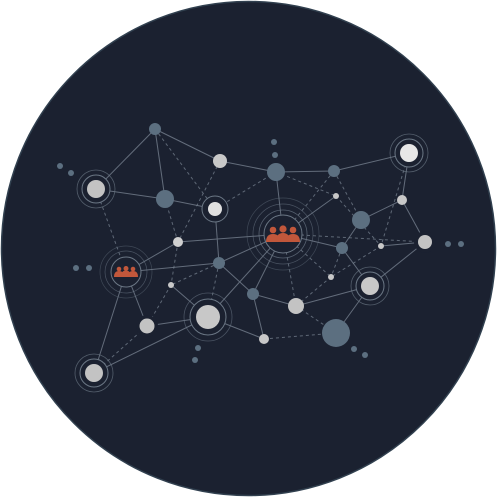 This screenshot has height=497, width=497. I want to click on left-hub, so click(126, 272).